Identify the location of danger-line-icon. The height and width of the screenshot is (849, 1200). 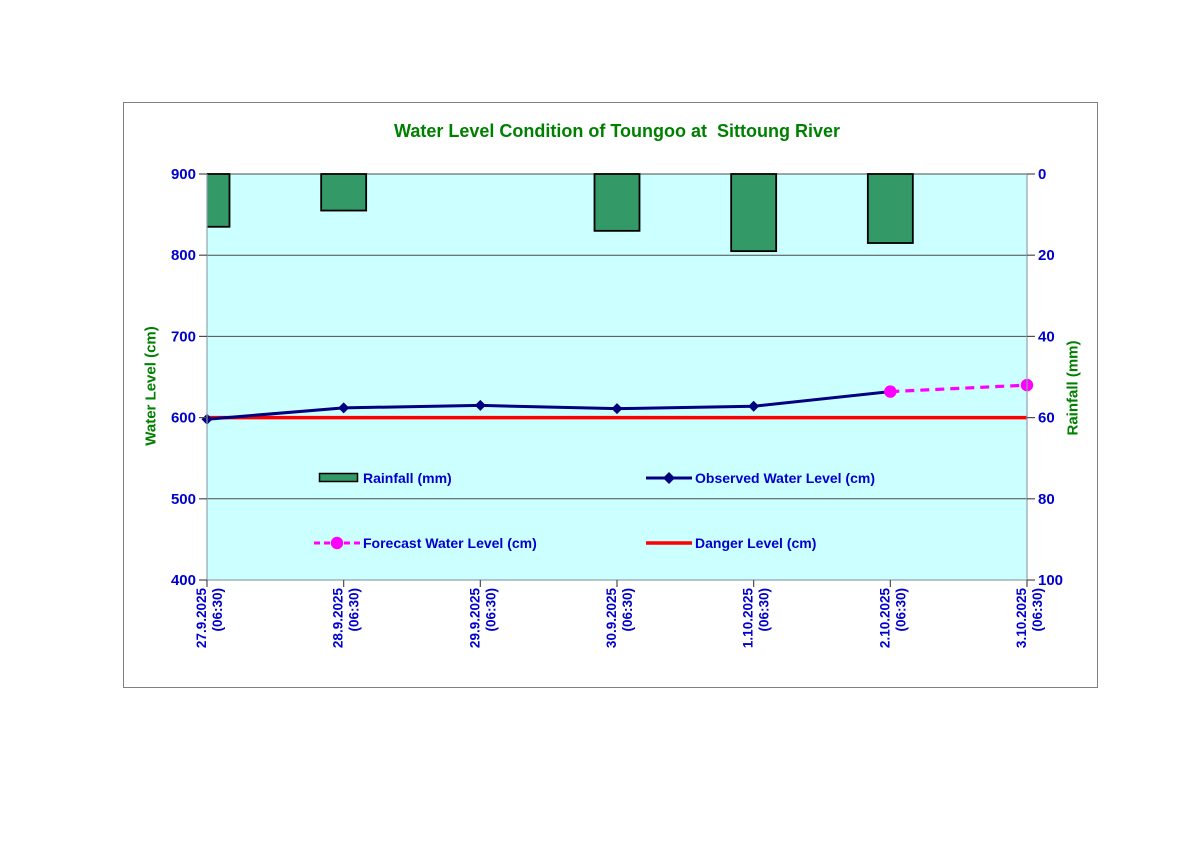
(669, 543).